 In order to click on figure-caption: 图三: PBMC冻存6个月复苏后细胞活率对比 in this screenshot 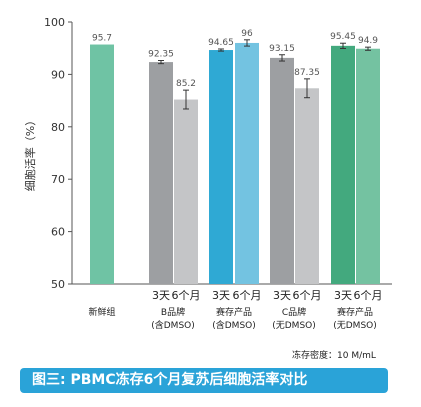, I will do `click(204, 380)`.